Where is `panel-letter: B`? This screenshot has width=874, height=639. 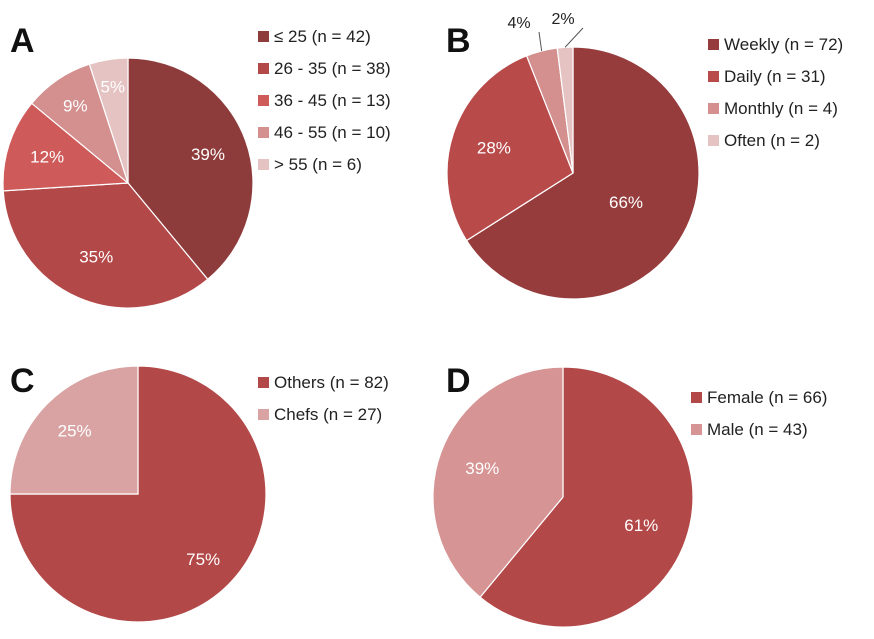
panel-letter: B is located at coordinates (458, 41).